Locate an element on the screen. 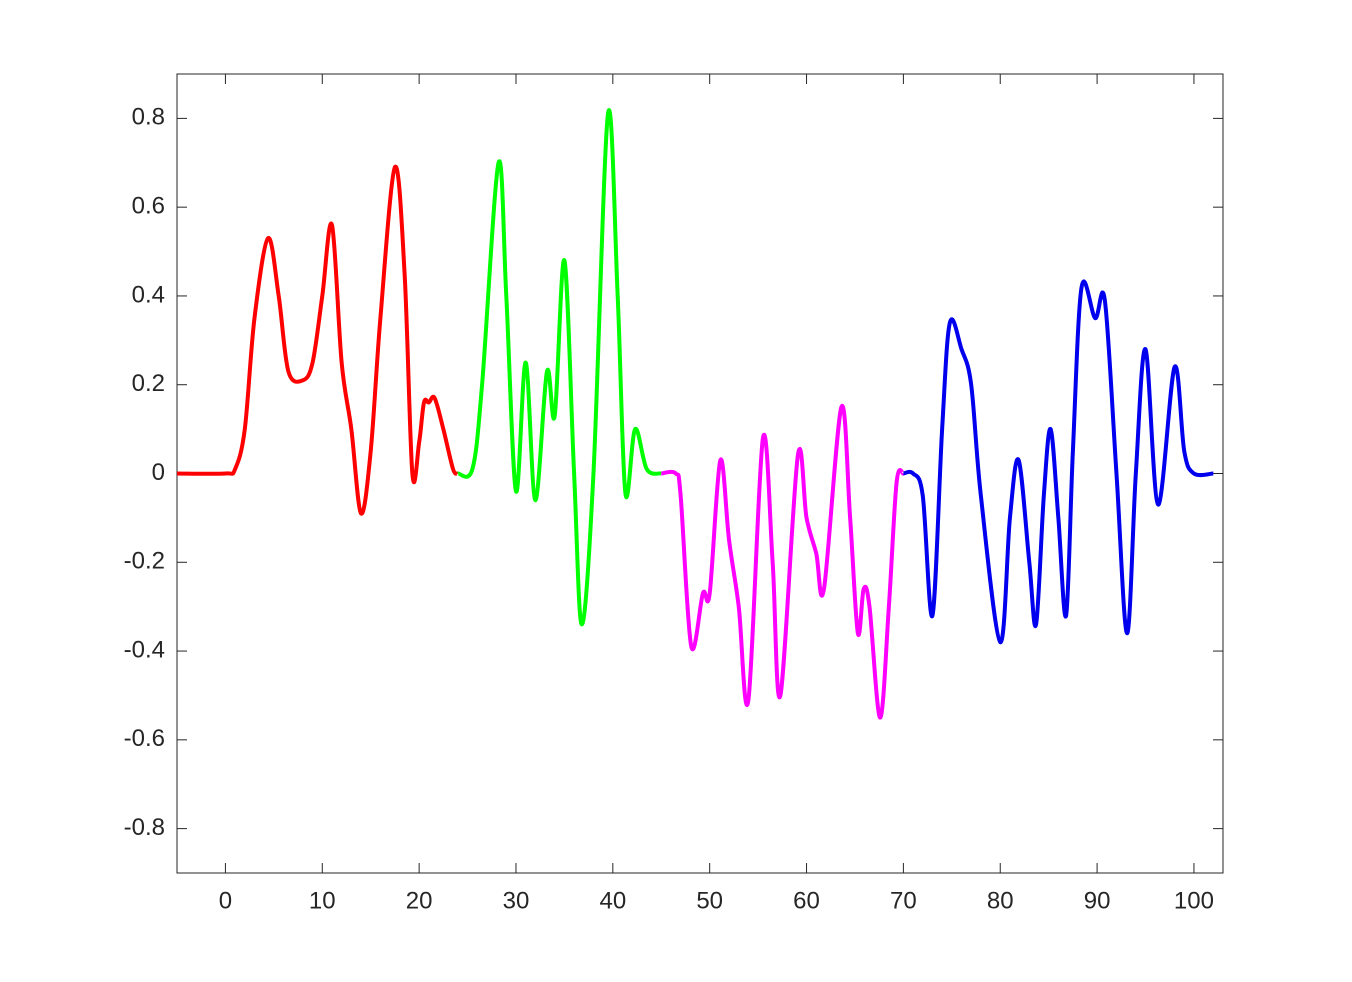  y-tick-label: 0.6 is located at coordinates (148, 206).